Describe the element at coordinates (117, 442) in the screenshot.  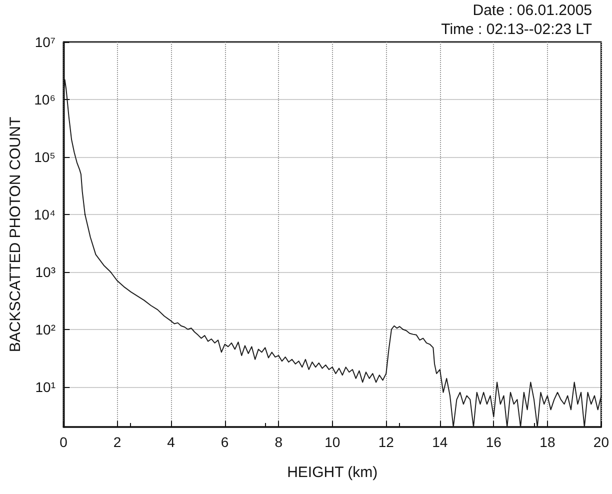
I see `x-tick-label: 2` at that location.